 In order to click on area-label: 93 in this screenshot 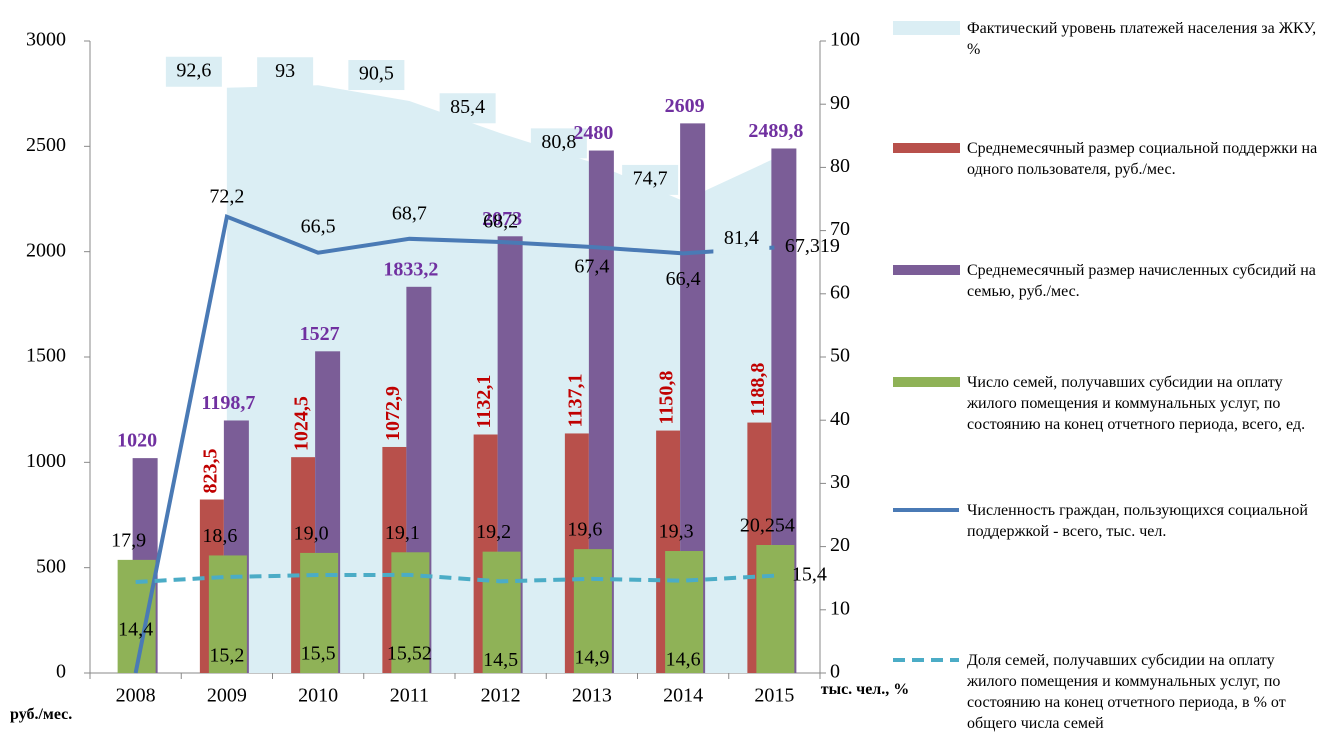, I will do `click(285, 71)`.